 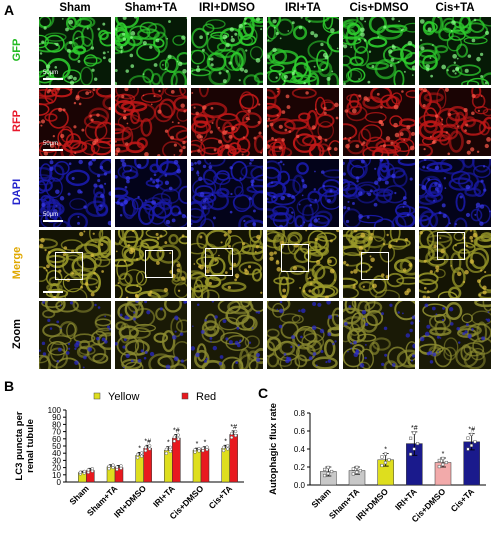 I want to click on y-tick-label: 0, so click(x=59, y=482).